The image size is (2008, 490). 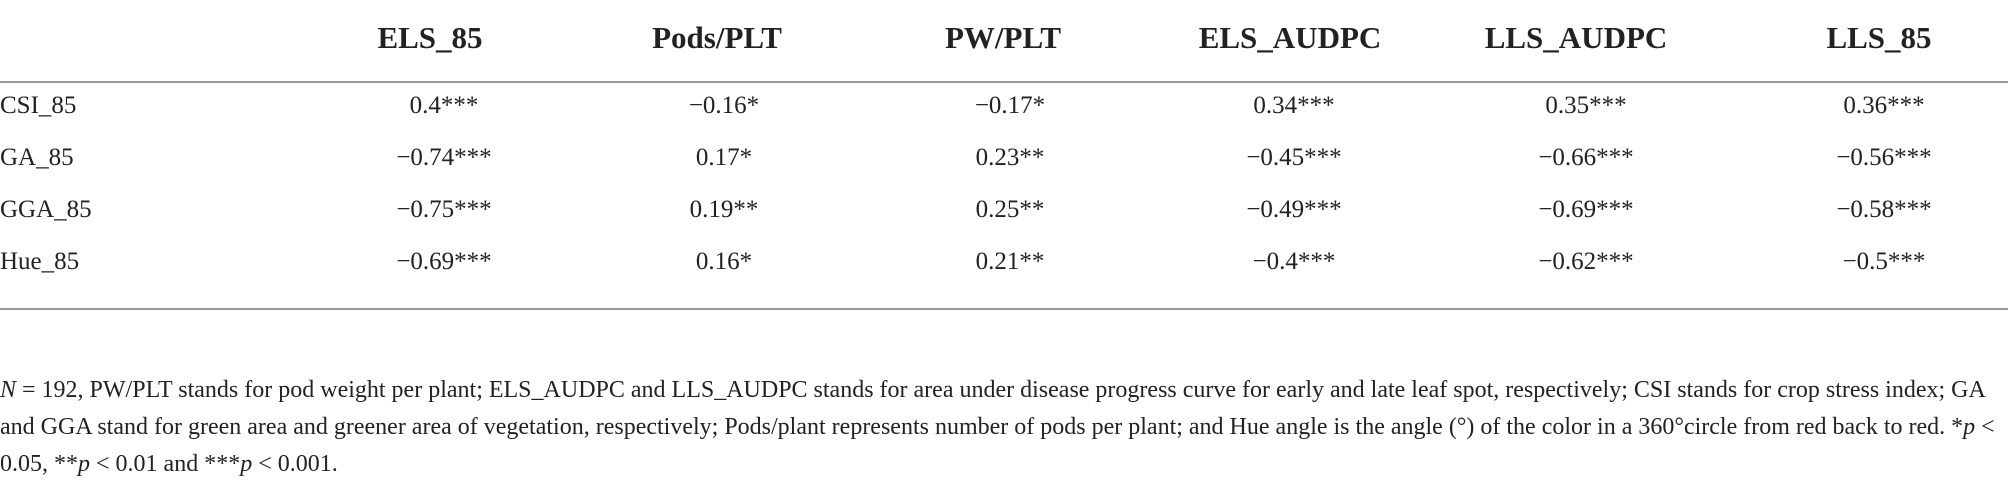 I want to click on table-cell: 0.16*, so click(x=724, y=261).